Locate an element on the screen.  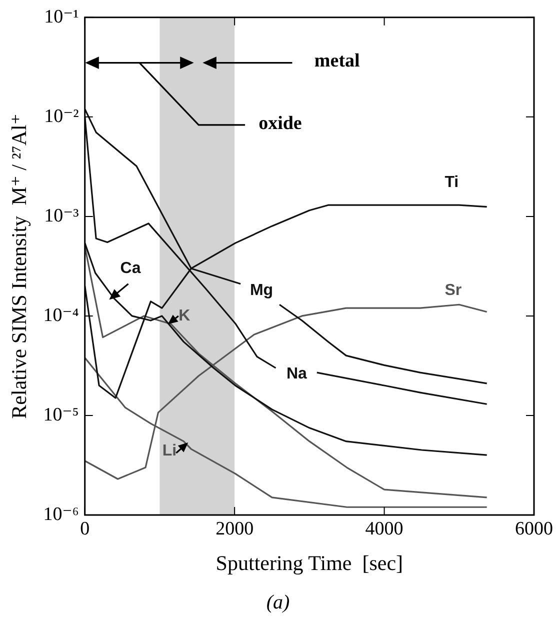
y-tick-label: 10⁻³ is located at coordinates (62, 215).